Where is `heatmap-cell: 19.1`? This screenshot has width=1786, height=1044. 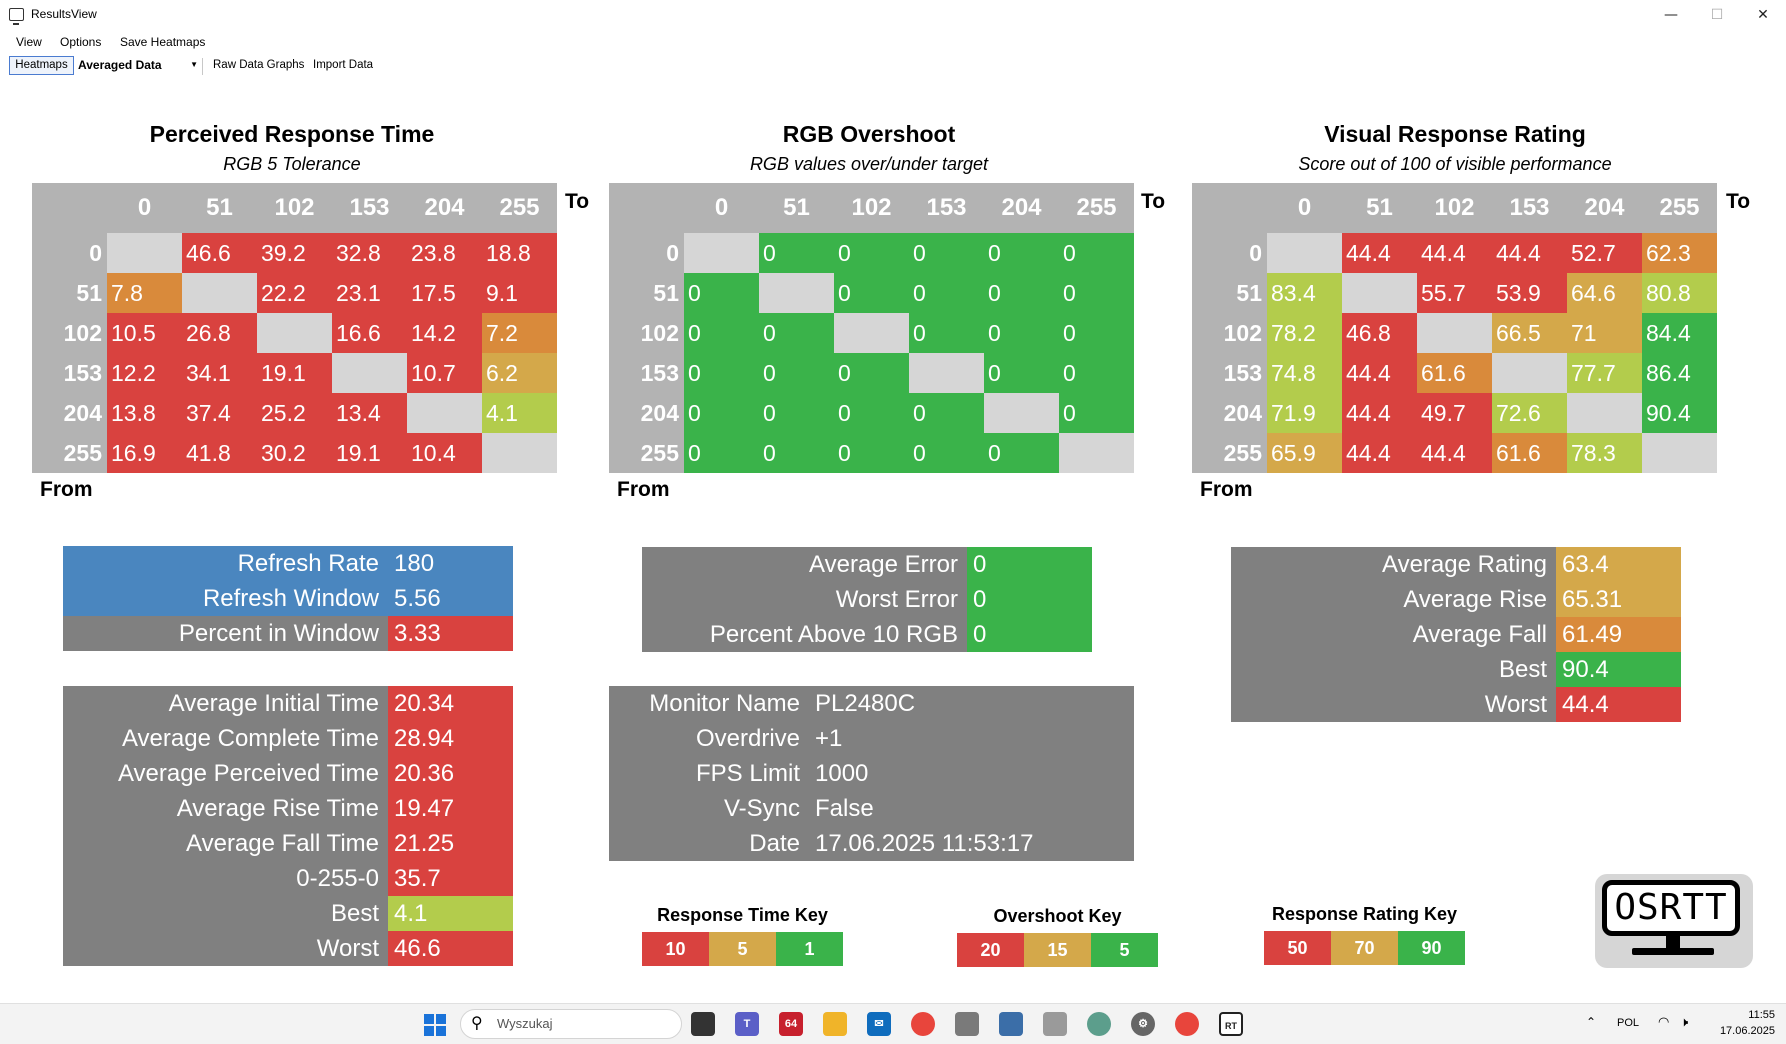 heatmap-cell: 19.1 is located at coordinates (294, 373).